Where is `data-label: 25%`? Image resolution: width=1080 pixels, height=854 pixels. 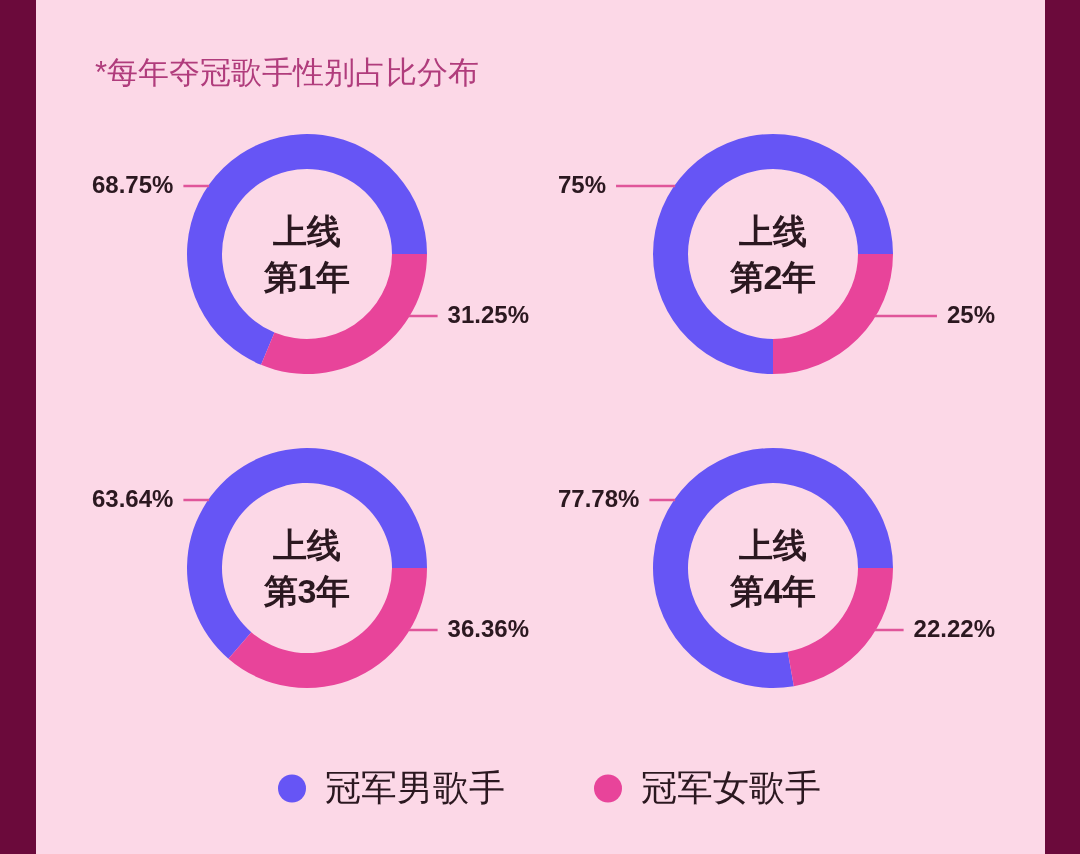 data-label: 25% is located at coordinates (971, 314).